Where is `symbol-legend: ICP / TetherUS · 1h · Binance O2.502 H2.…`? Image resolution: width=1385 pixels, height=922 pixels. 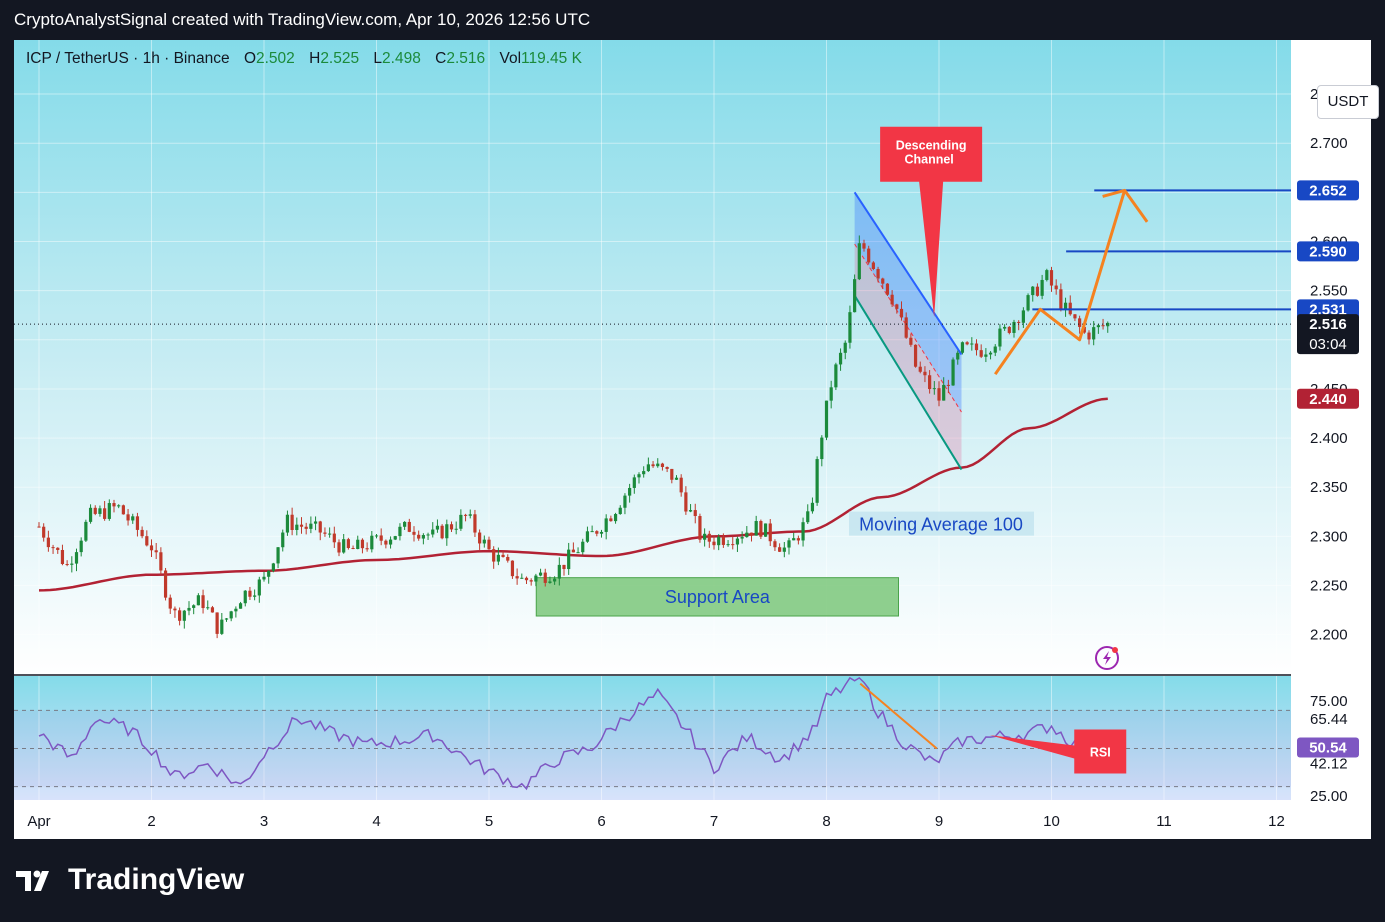 symbol-legend: ICP / TetherUS · 1h · Binance O2.502 H2.… is located at coordinates (304, 59).